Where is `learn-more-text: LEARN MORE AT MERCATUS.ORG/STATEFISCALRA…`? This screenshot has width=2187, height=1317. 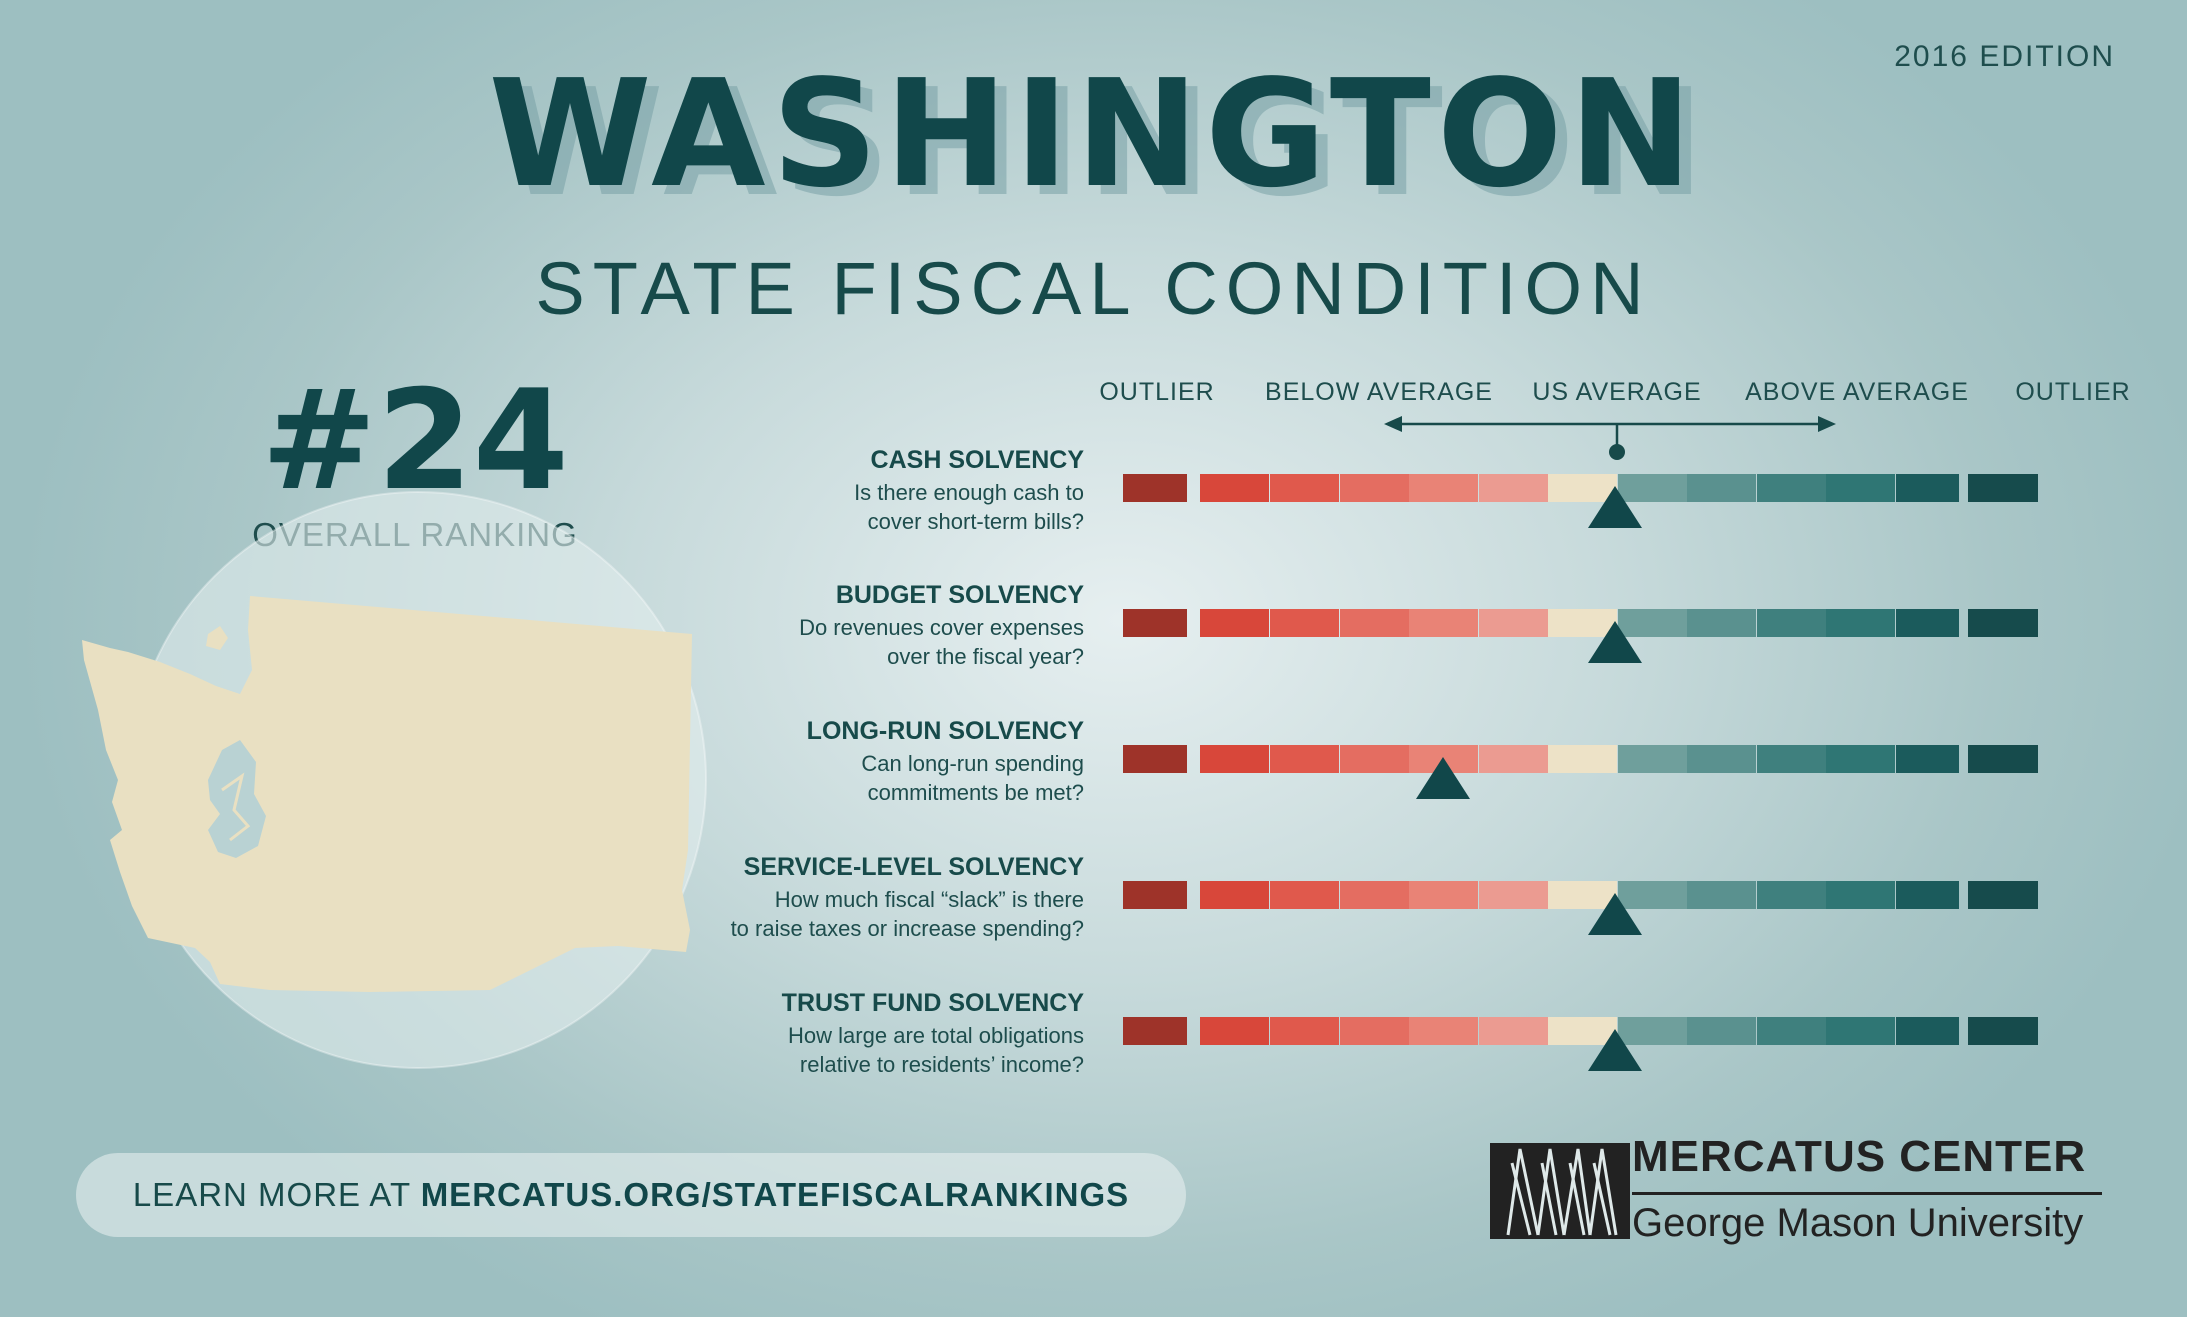 learn-more-text: LEARN MORE AT MERCATUS.ORG/STATEFISCALRA… is located at coordinates (631, 1195).